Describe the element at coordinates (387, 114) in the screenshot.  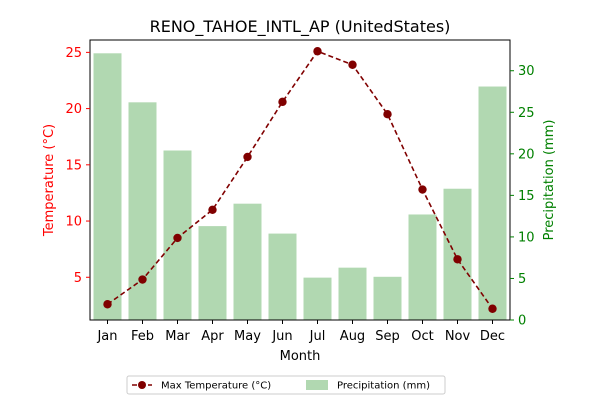
I see `temperature-point-sep` at that location.